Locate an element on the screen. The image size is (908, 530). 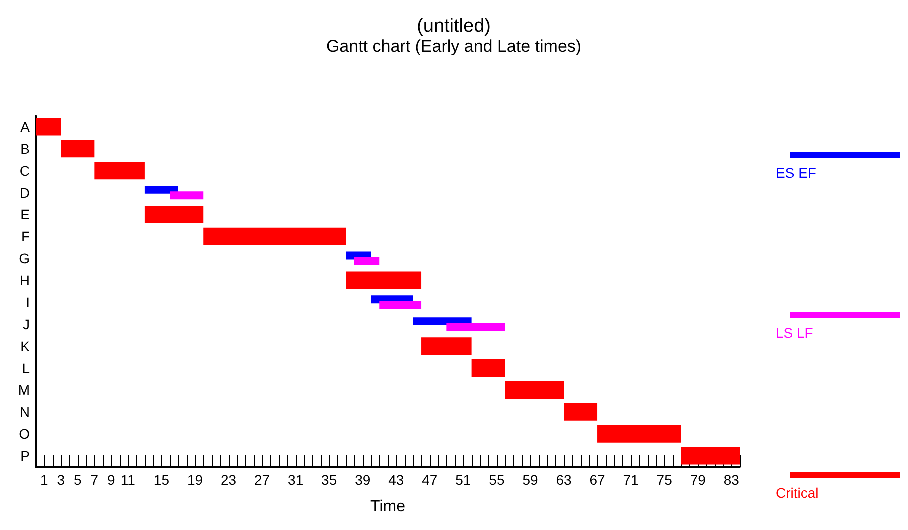
y-tick-label: L is located at coordinates (26, 368).